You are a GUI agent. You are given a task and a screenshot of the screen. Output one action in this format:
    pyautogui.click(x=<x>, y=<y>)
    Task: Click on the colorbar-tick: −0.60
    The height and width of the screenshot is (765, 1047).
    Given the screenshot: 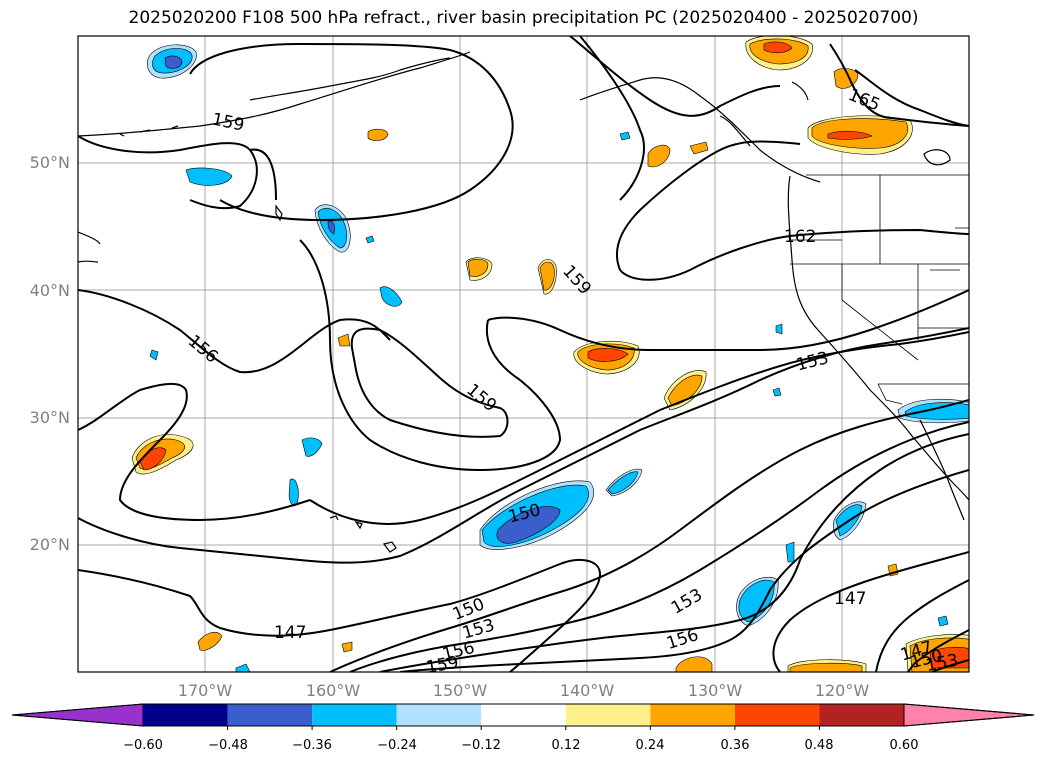 What is the action you would take?
    pyautogui.click(x=143, y=745)
    